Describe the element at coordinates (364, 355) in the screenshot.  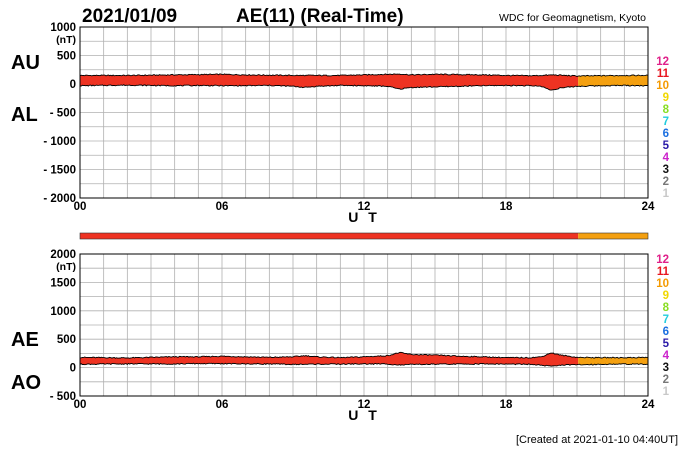
I see `series-line-ae` at that location.